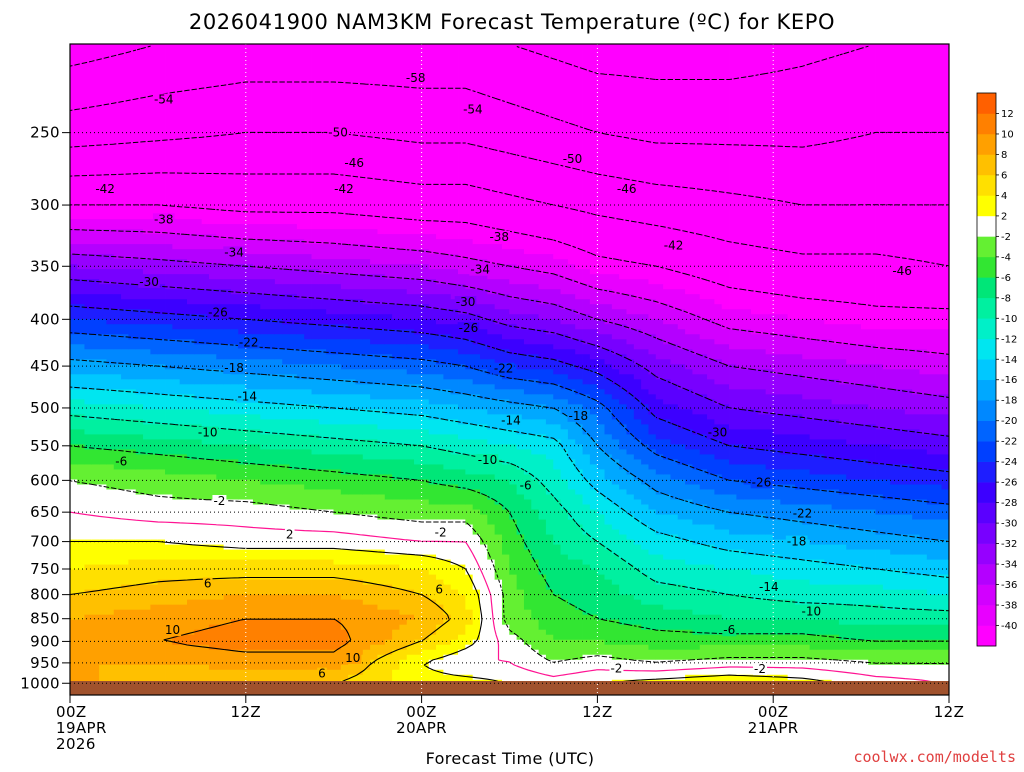  What do you see at coordinates (627, 189) in the screenshot?
I see `contour-label-text: -46` at bounding box center [627, 189].